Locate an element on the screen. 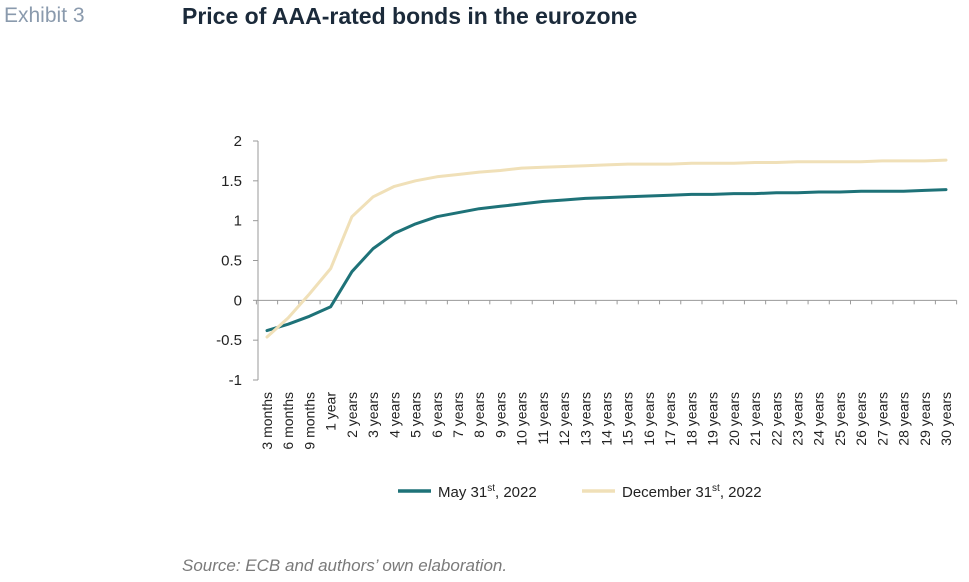  x-tick-label: 7 years is located at coordinates (458, 415).